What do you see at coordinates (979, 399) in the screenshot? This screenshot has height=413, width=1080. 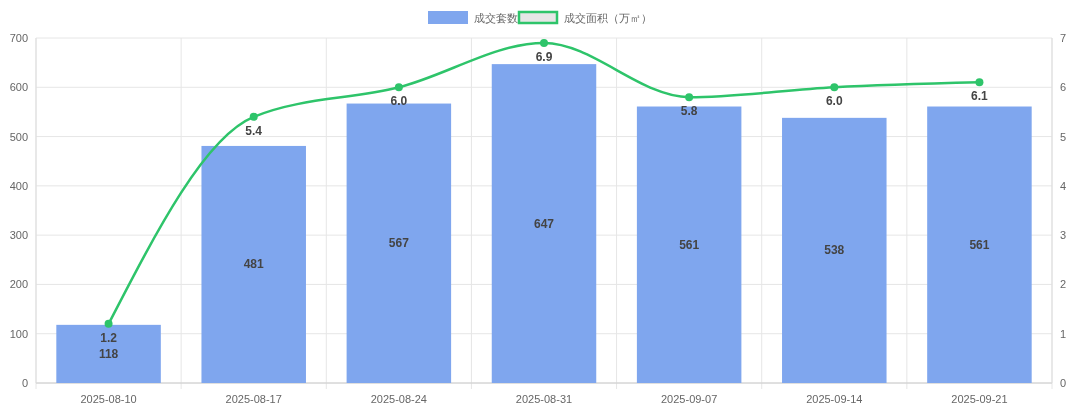 I see `x-tick-label: 2025-09-21` at bounding box center [979, 399].